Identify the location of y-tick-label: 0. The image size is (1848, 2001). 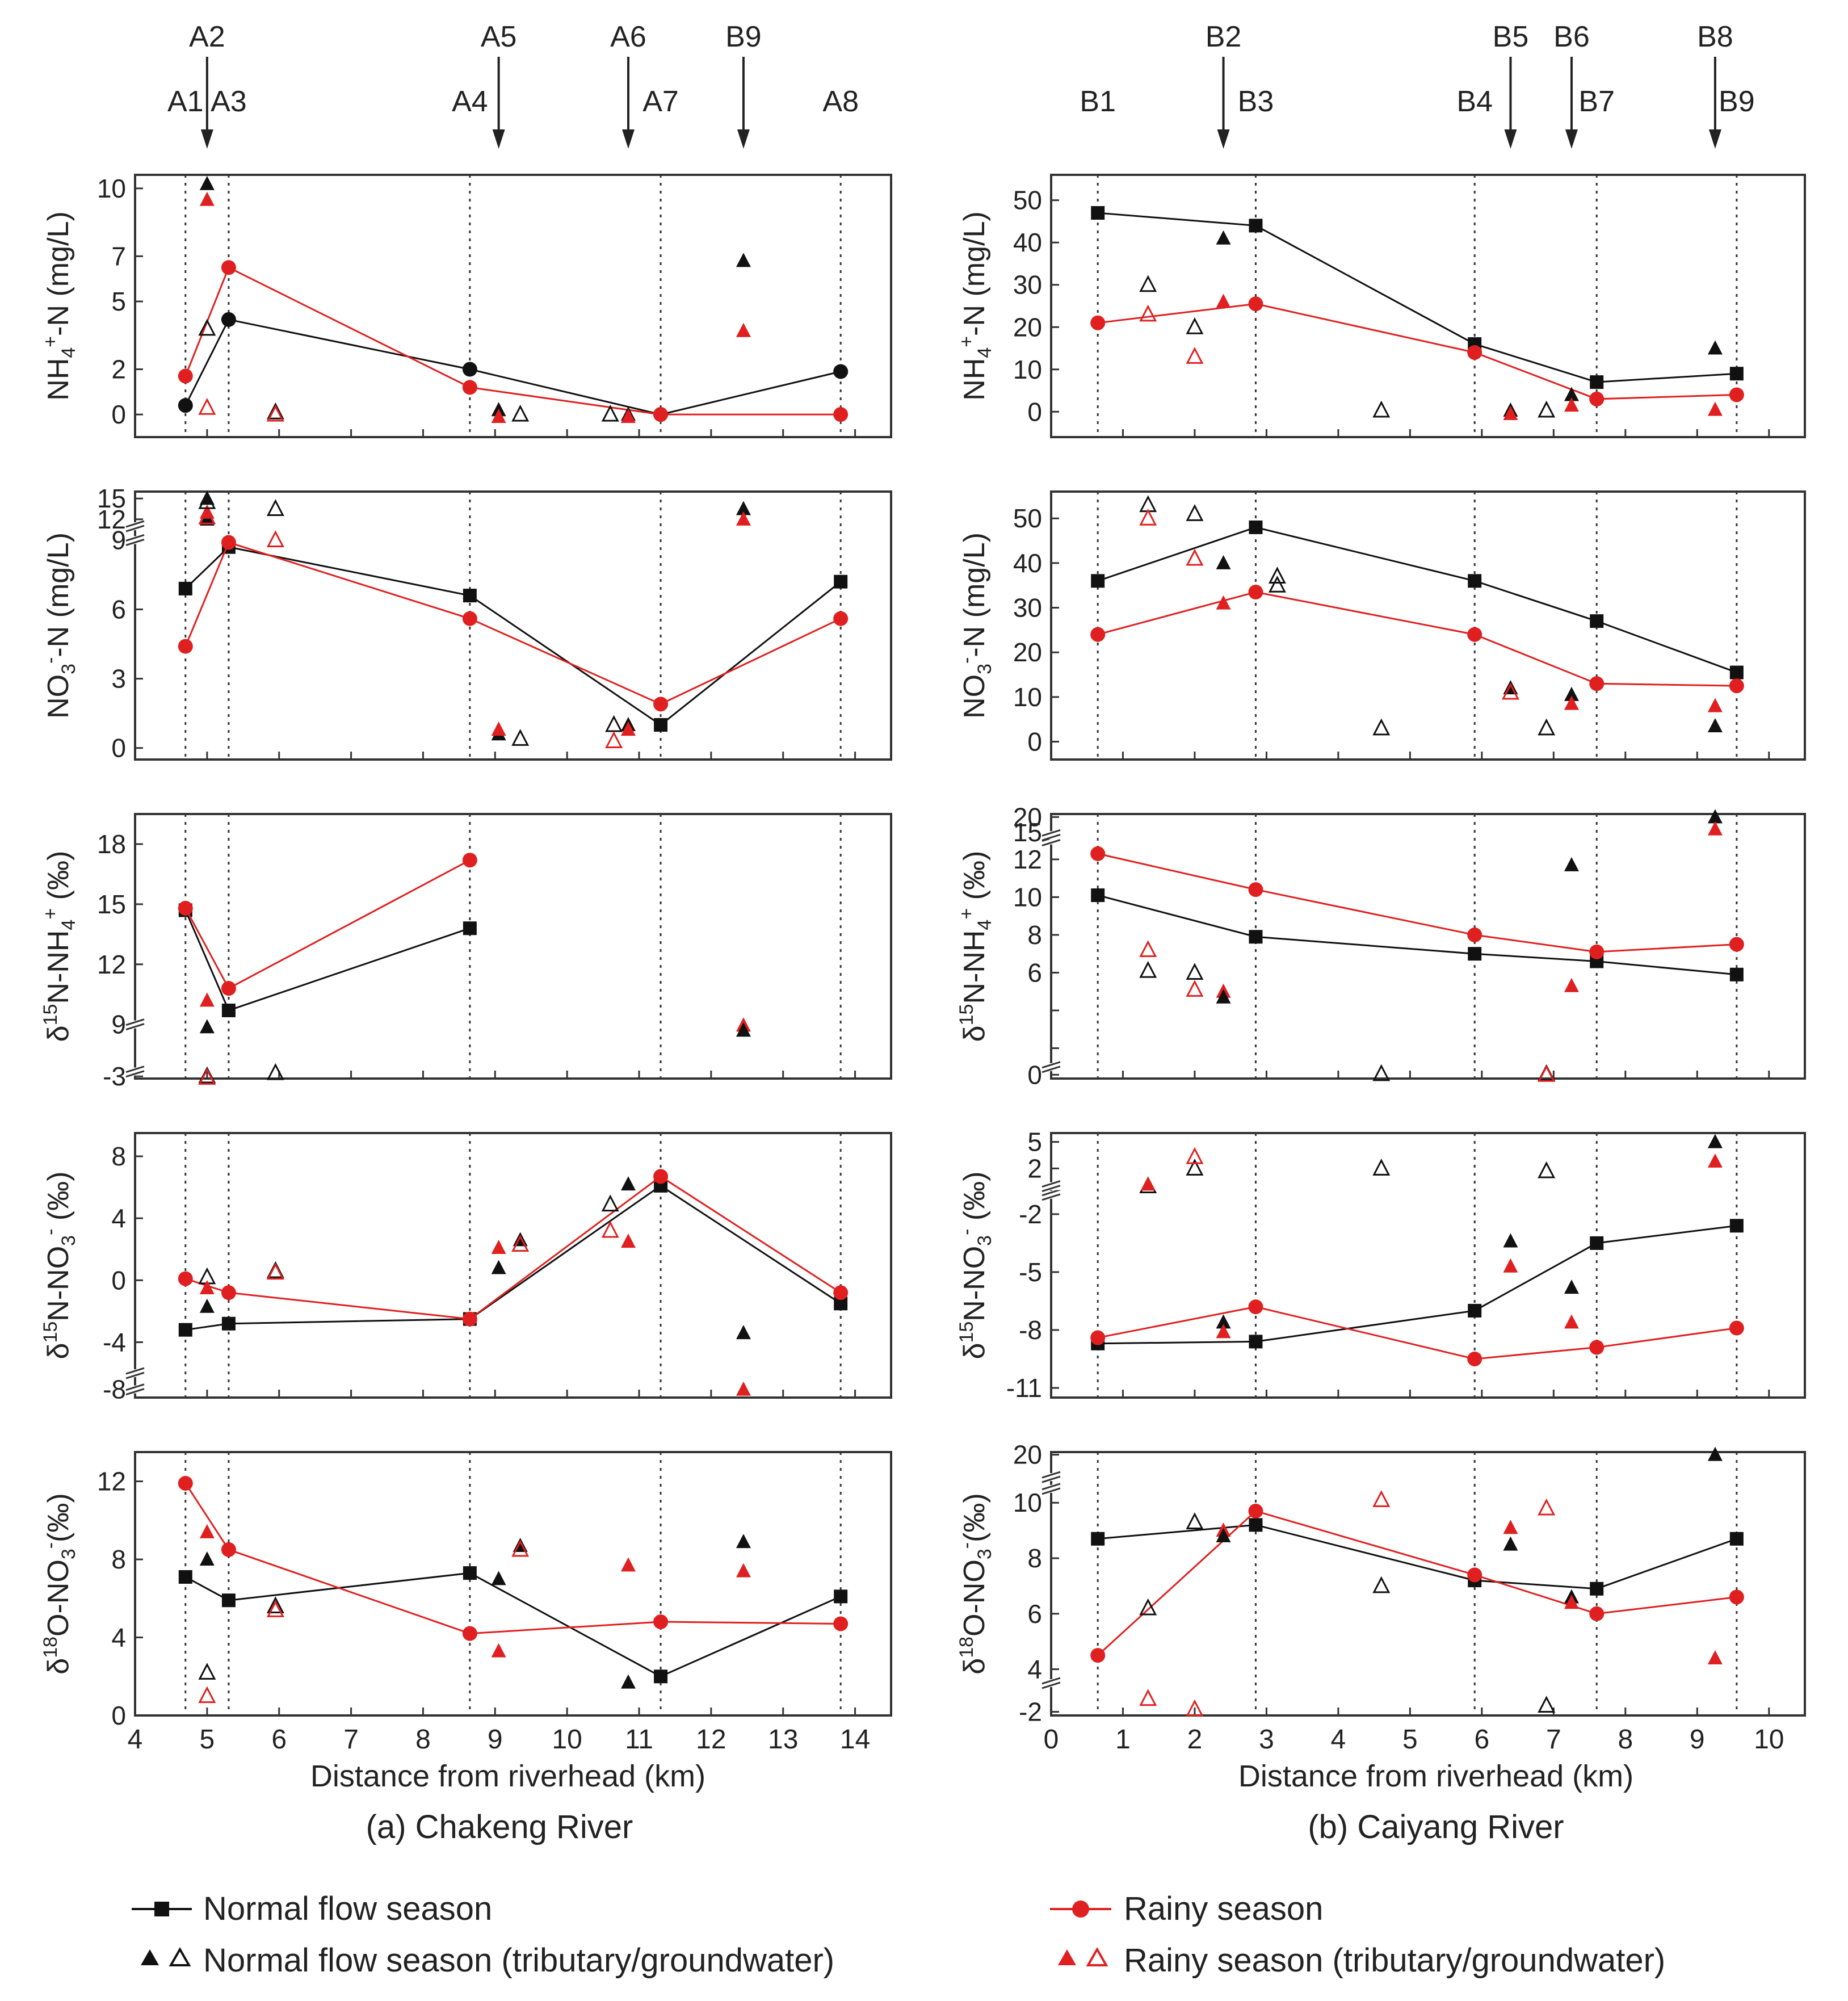
(1034, 742).